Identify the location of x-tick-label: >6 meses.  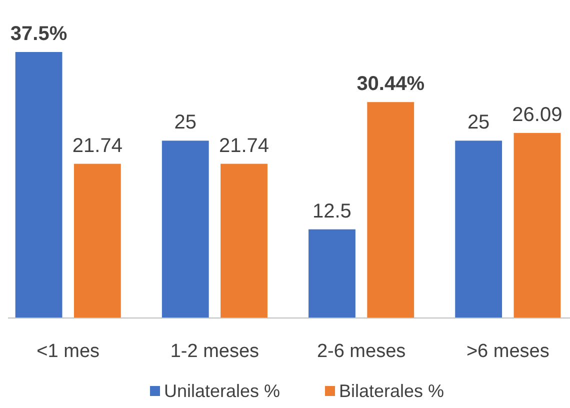
(508, 351).